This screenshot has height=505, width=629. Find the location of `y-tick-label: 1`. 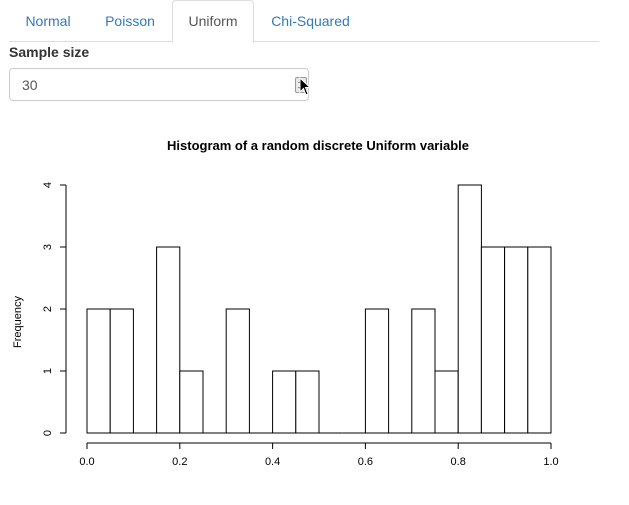

y-tick-label: 1 is located at coordinates (48, 371).